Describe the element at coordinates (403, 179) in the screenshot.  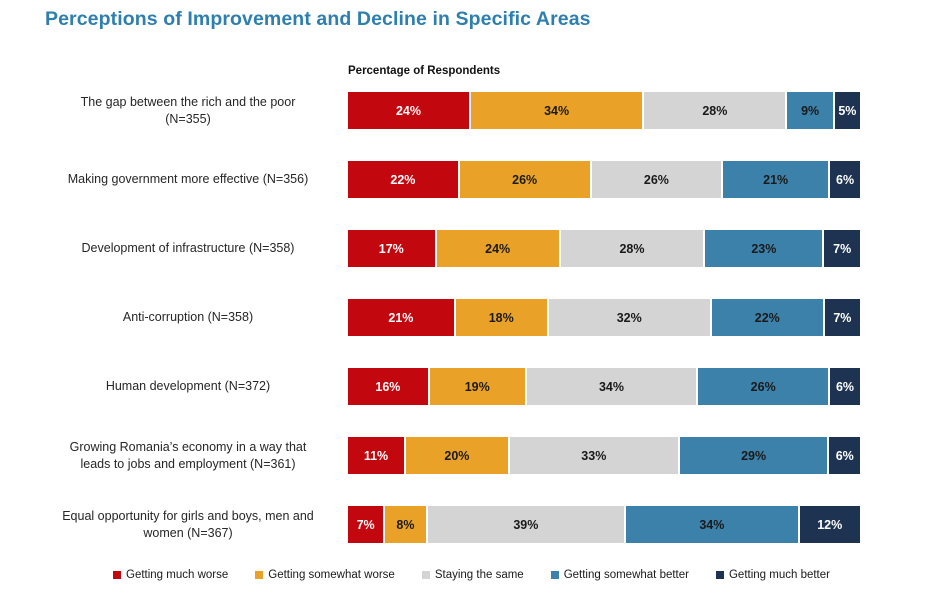
I see `bar-segment-getting-much-worse: 22%` at that location.